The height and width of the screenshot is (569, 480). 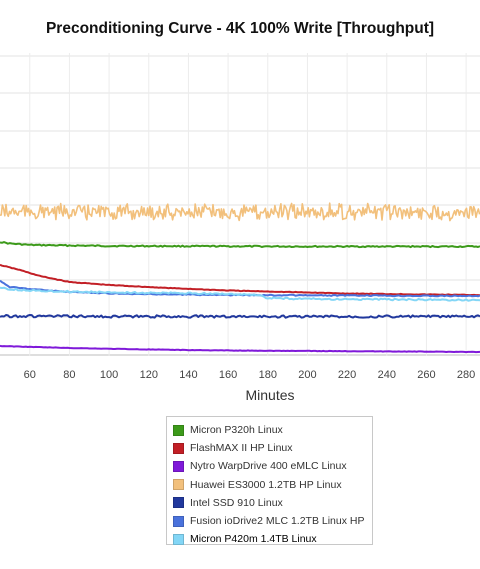 I want to click on legend-label: Huawei ES3000 1.2TB HP Linux, so click(x=266, y=484).